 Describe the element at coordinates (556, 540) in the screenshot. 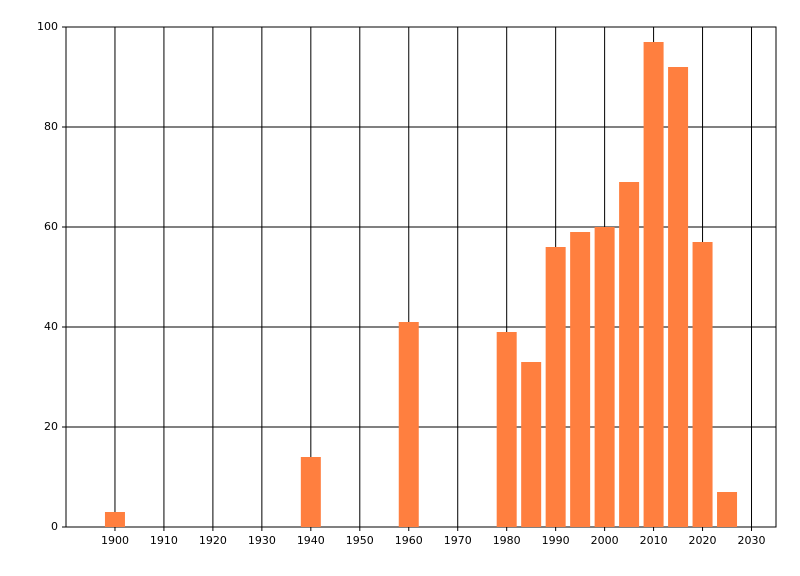

I see `x-tick-label: 1990` at that location.